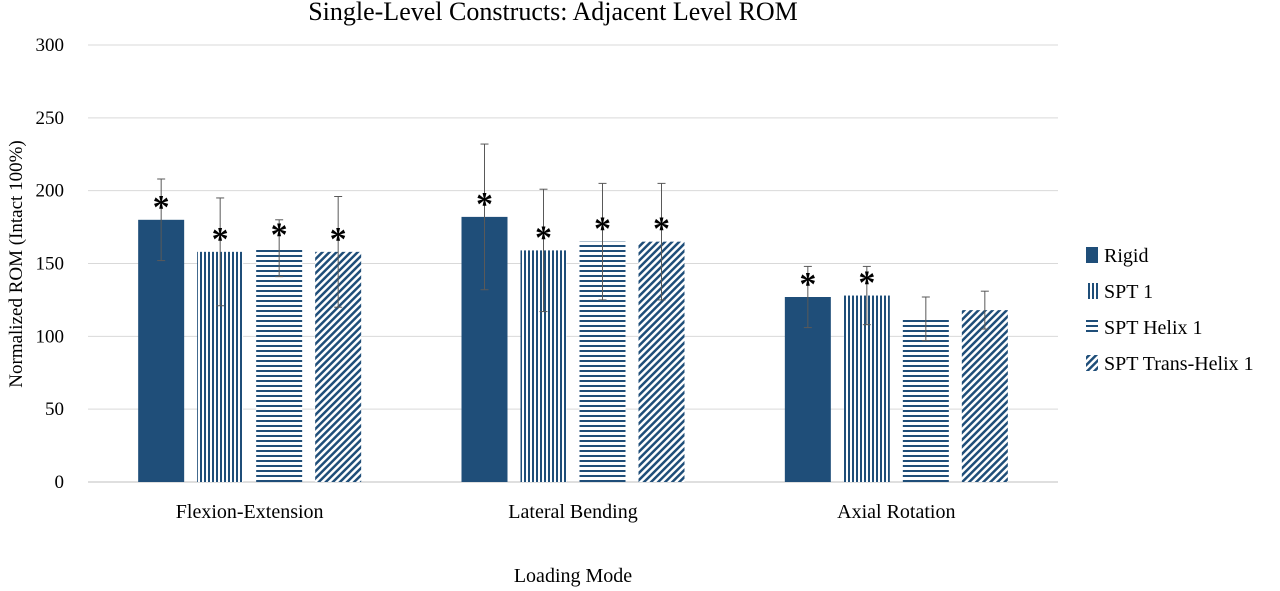 This screenshot has width=1280, height=591. What do you see at coordinates (1128, 292) in the screenshot?
I see `legend-label: SPT 1` at bounding box center [1128, 292].